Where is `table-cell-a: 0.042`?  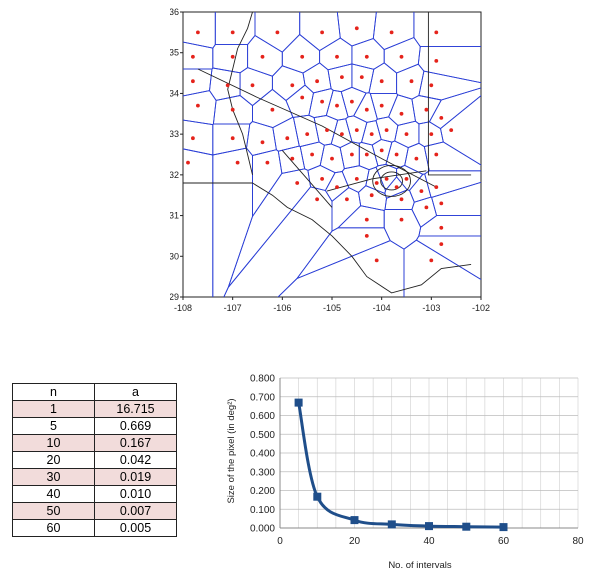 table-cell-a: 0.042 is located at coordinates (135, 460).